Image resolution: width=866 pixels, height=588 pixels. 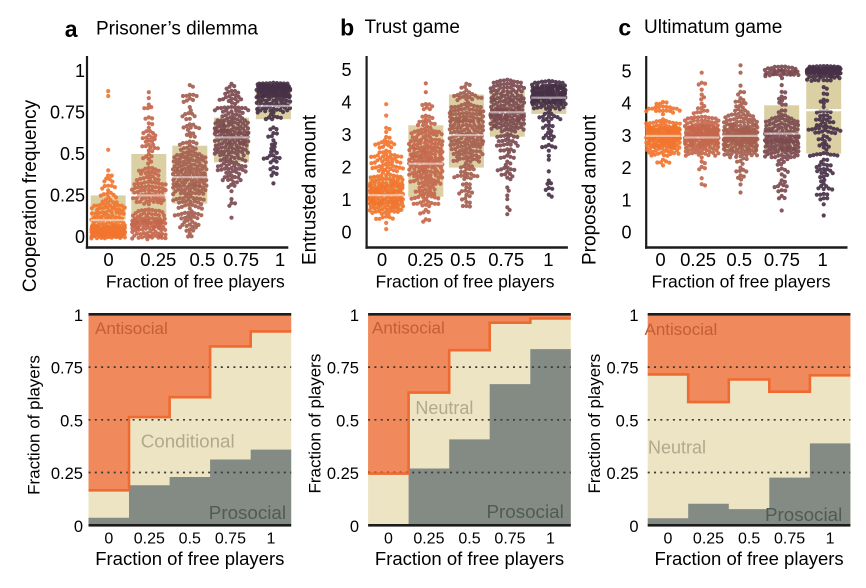 I want to click on svg-text: Proposed amount, so click(x=589, y=189).